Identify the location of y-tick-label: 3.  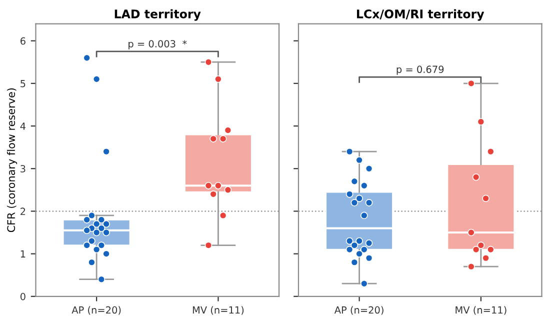
(23, 168).